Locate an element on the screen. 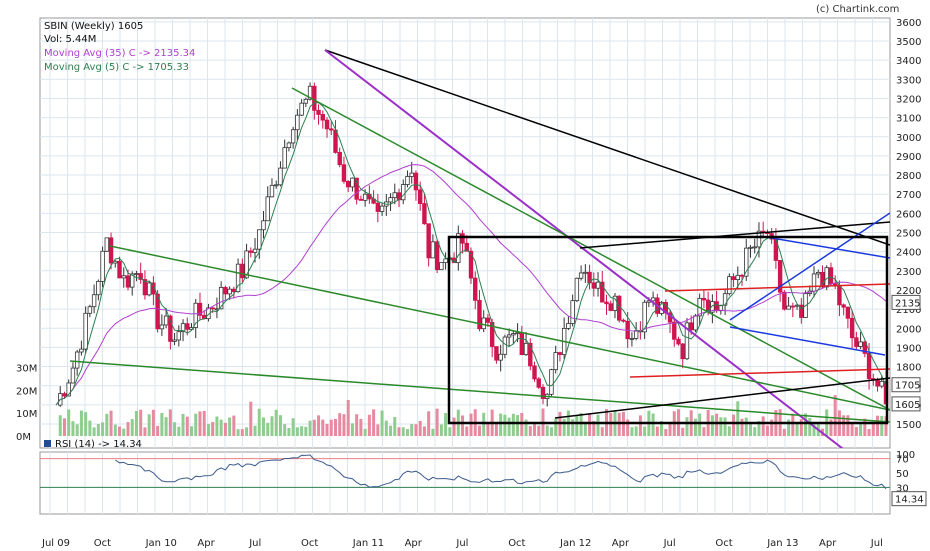 The width and height of the screenshot is (930, 551). price-badge-box is located at coordinates (906, 404).